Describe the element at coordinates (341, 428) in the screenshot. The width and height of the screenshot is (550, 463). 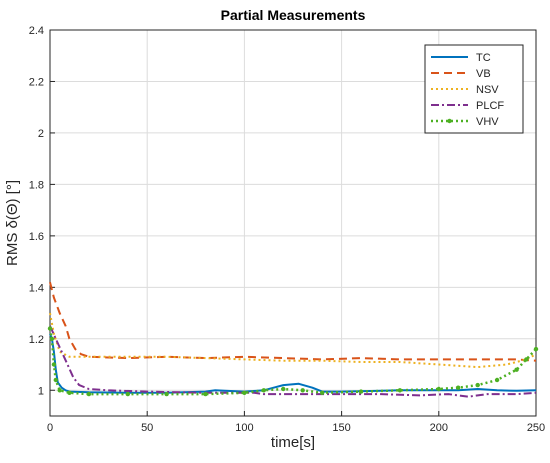
I see `x-tick-label: 150` at that location.